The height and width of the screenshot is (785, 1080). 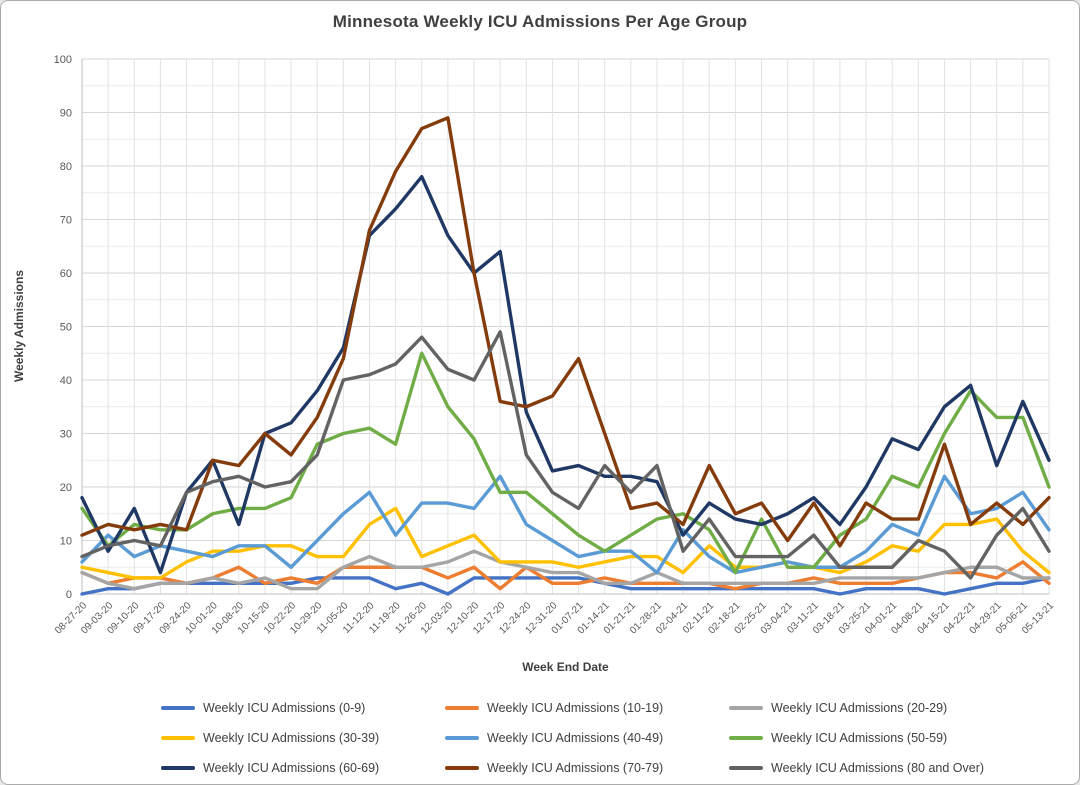 I want to click on y-tick-label: 50, so click(x=66, y=328).